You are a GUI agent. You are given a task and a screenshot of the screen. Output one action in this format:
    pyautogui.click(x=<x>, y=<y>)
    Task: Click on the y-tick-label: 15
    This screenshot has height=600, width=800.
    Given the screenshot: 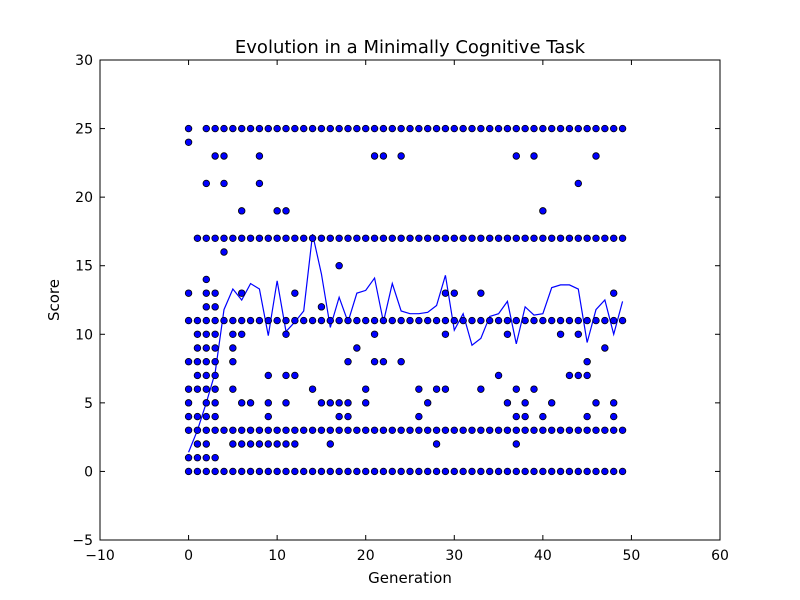 What is the action you would take?
    pyautogui.click(x=84, y=267)
    